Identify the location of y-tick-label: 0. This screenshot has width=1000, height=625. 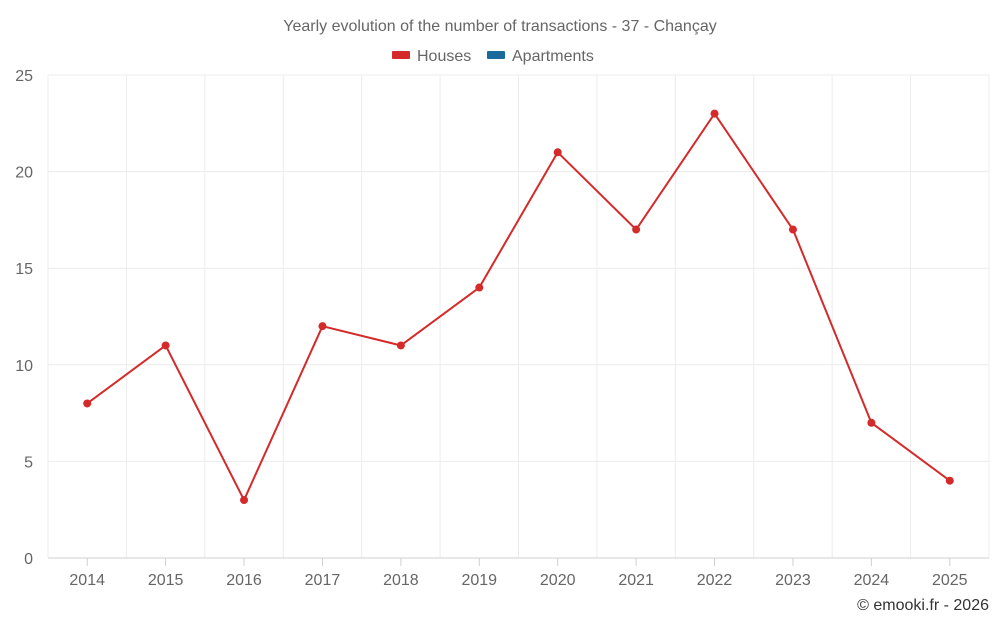
(28, 559).